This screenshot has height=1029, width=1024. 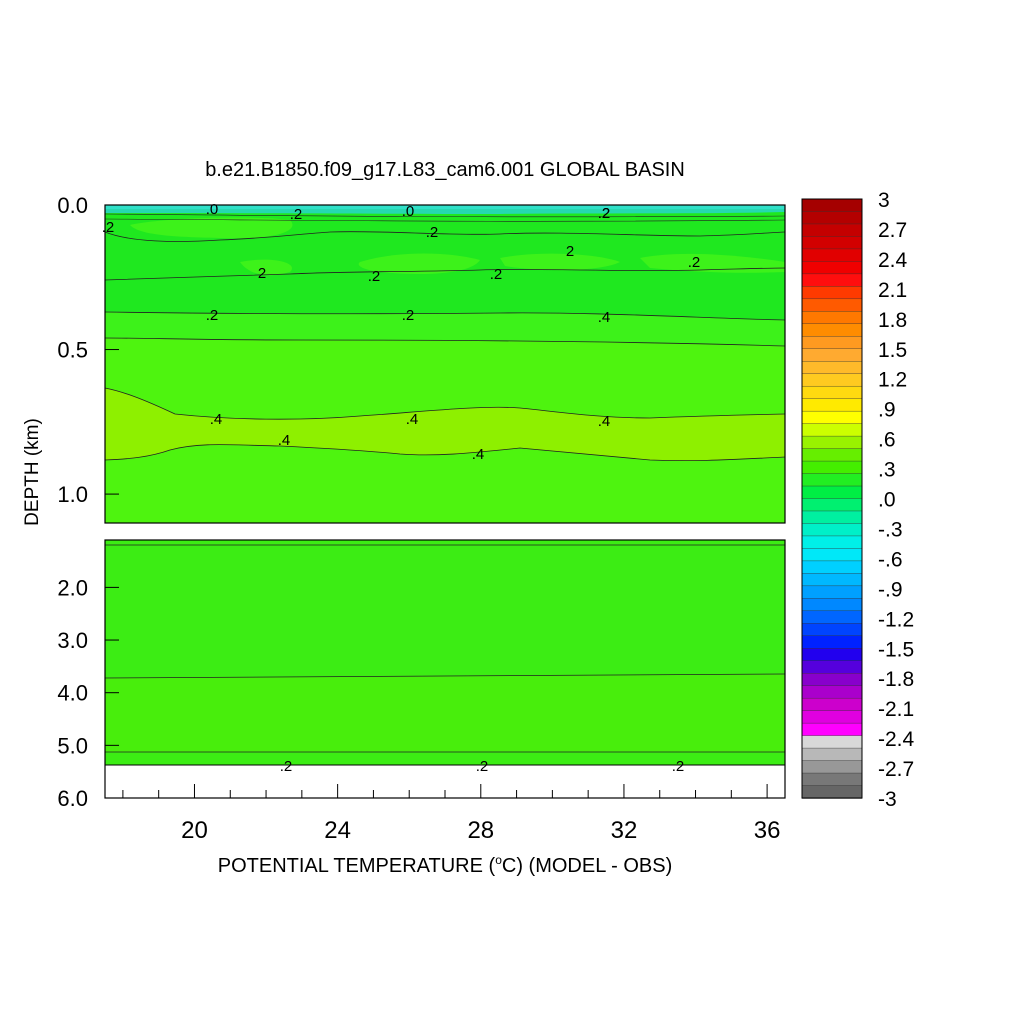 I want to click on colorbar-label: -3, so click(x=887, y=799).